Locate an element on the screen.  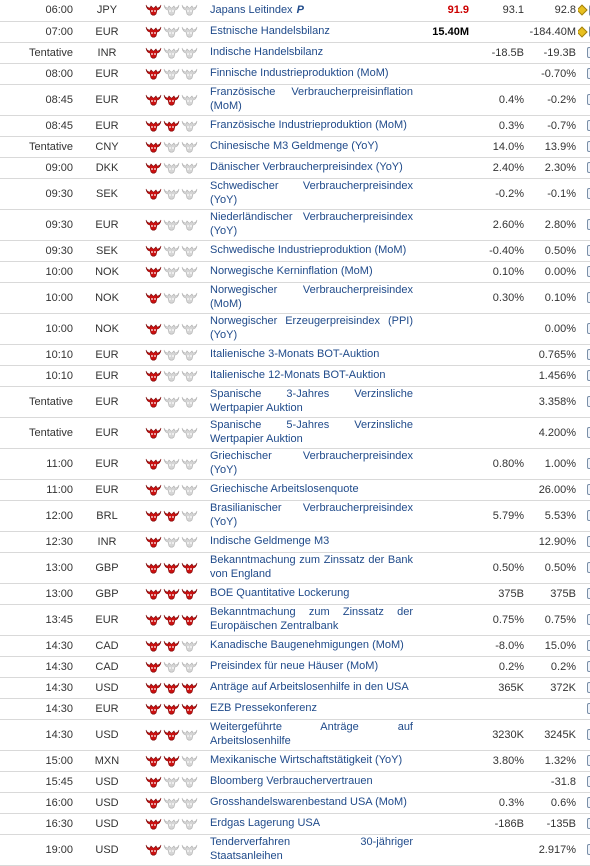
event-label: Dänischer Verbraucherpreisindex (YoY) is located at coordinates (306, 166).